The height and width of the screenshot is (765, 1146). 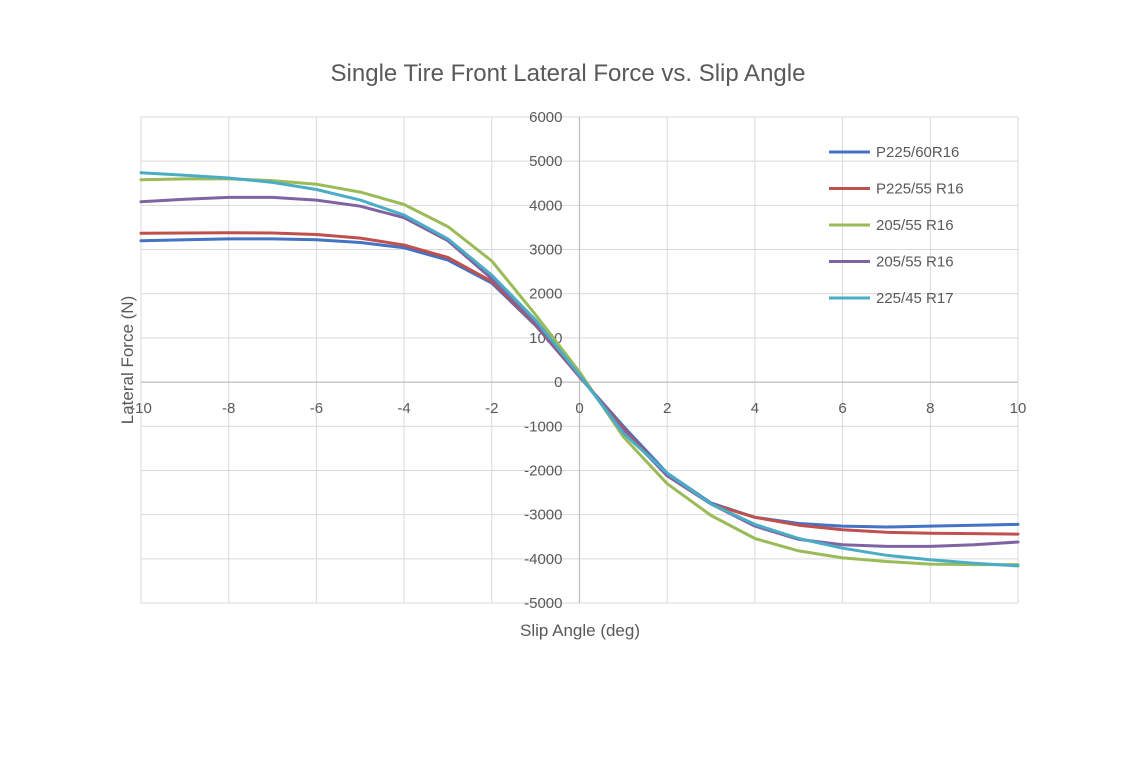 I want to click on y-tick-label: -3000, so click(x=543, y=515).